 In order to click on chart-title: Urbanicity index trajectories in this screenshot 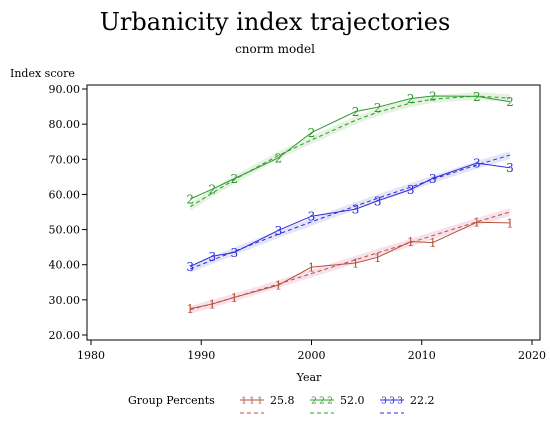, I will do `click(275, 22)`.